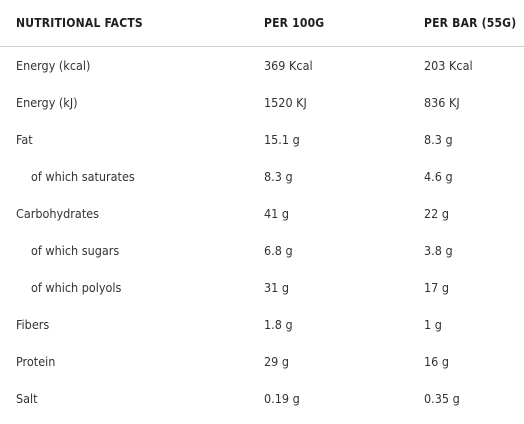 This screenshot has height=424, width=524. I want to click on table-row-sub: of which saturates 8.3 g 4.6 g, so click(262, 176).